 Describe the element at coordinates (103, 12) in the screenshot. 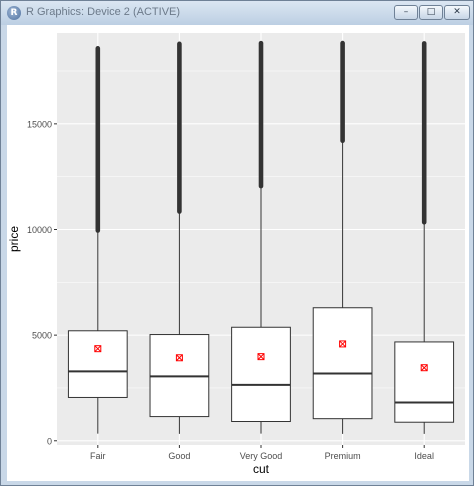

I see `window-title: R Graphics: Device 2 (ACTIVE)` at that location.